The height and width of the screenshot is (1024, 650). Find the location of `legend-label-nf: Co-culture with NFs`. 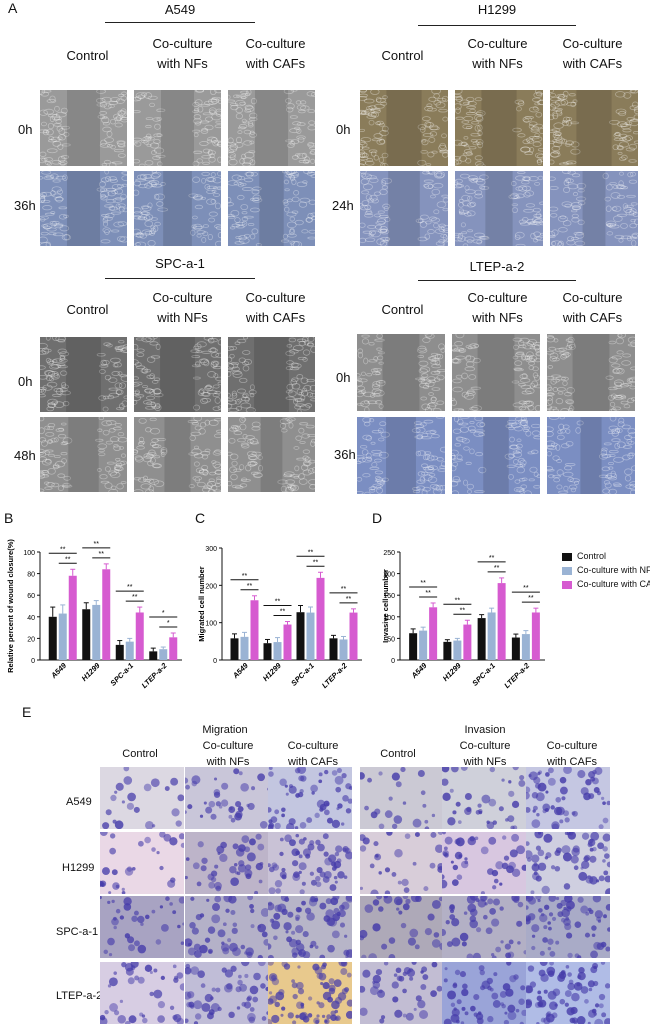

legend-label-nf: Co-culture with NFs is located at coordinates (613, 570).